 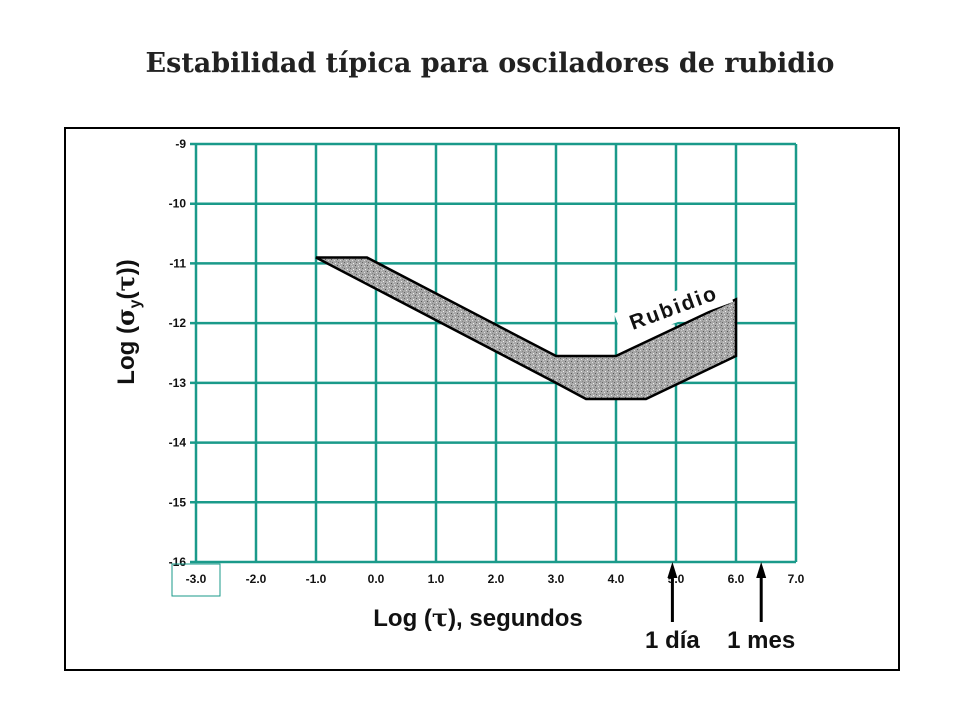 I want to click on annotations: 1 día 1 mes, so click(x=720, y=608).